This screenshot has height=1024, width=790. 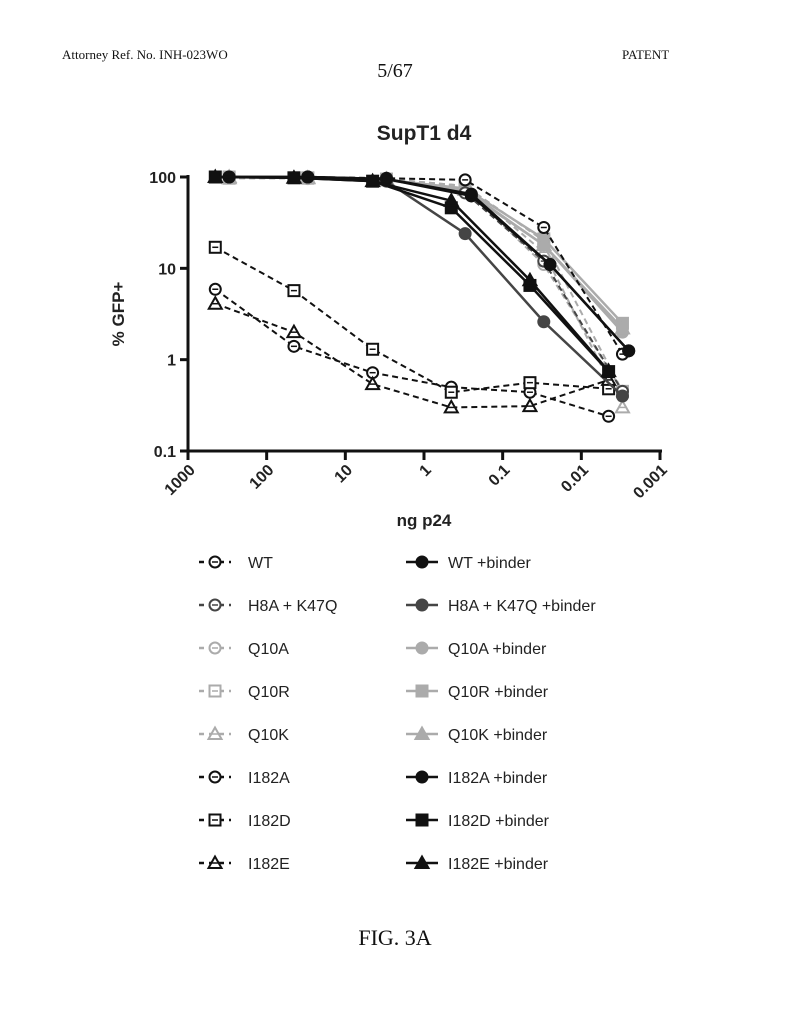 I want to click on legend-label: WT, so click(x=260, y=563).